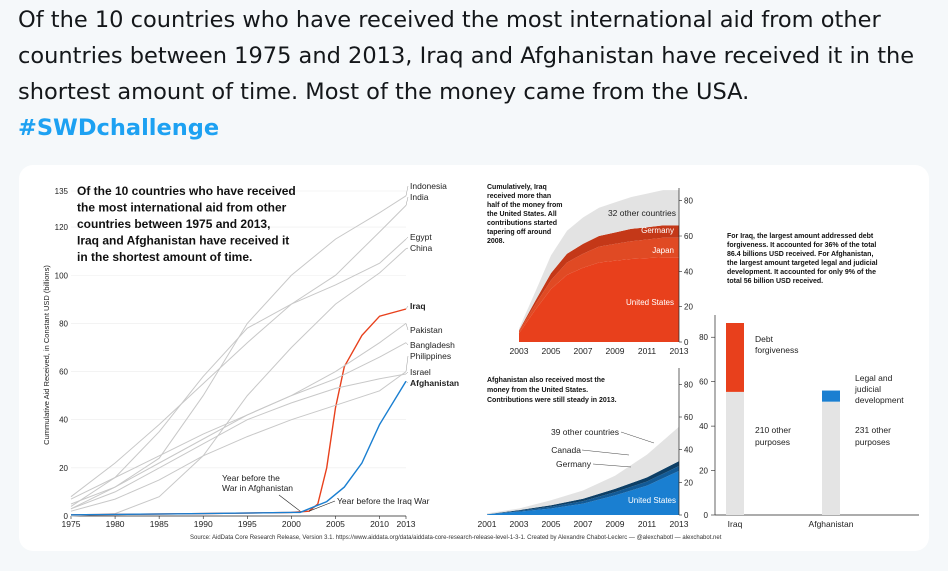  Describe the element at coordinates (421, 237) in the screenshot. I see `series-label-egypt: Egypt` at that location.